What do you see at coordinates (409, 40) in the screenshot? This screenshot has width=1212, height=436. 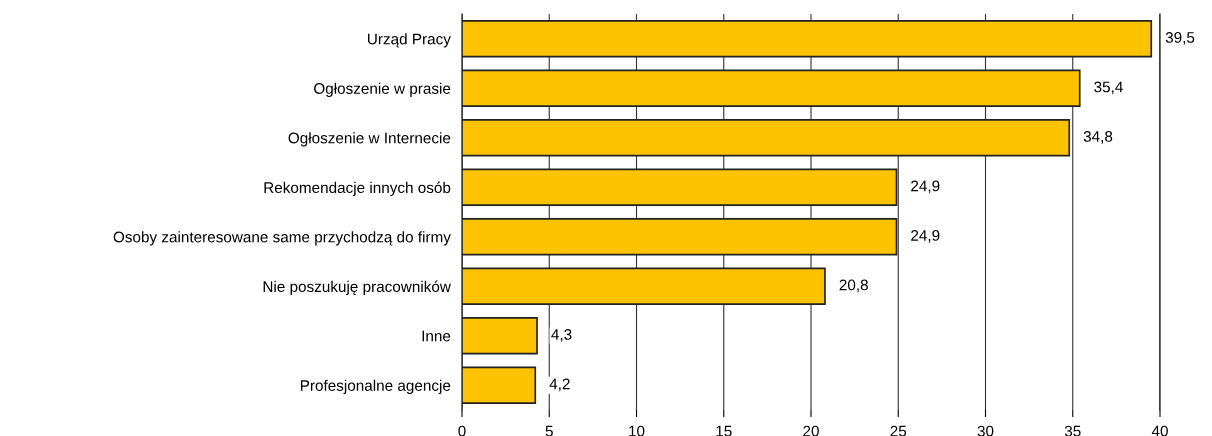 I see `y-tick-label: Urząd Pracy` at bounding box center [409, 40].